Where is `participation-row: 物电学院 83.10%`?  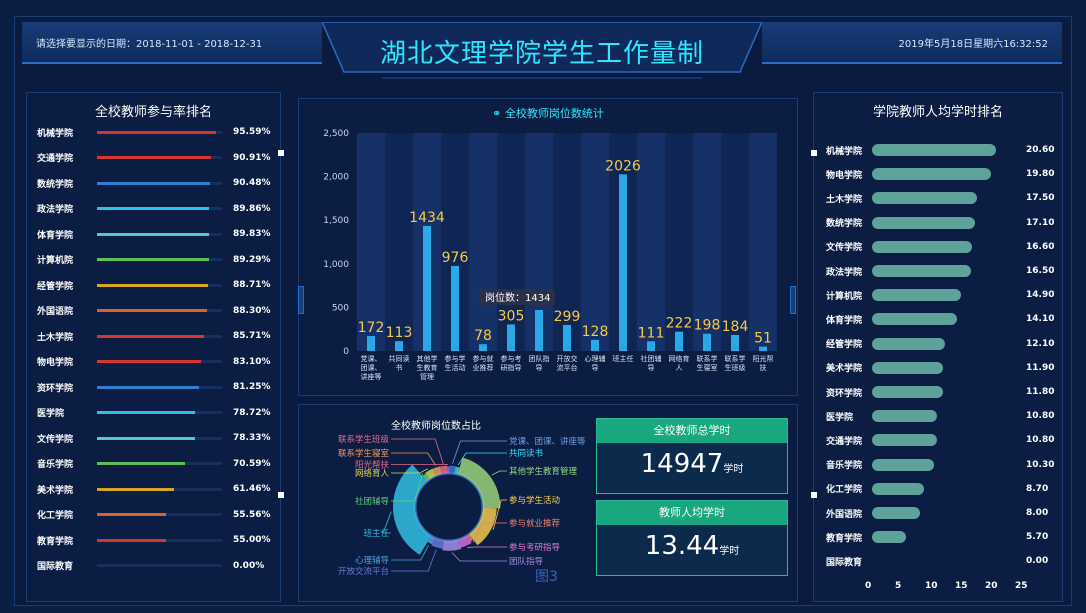 participation-row: 物电学院 83.10% is located at coordinates (157, 362).